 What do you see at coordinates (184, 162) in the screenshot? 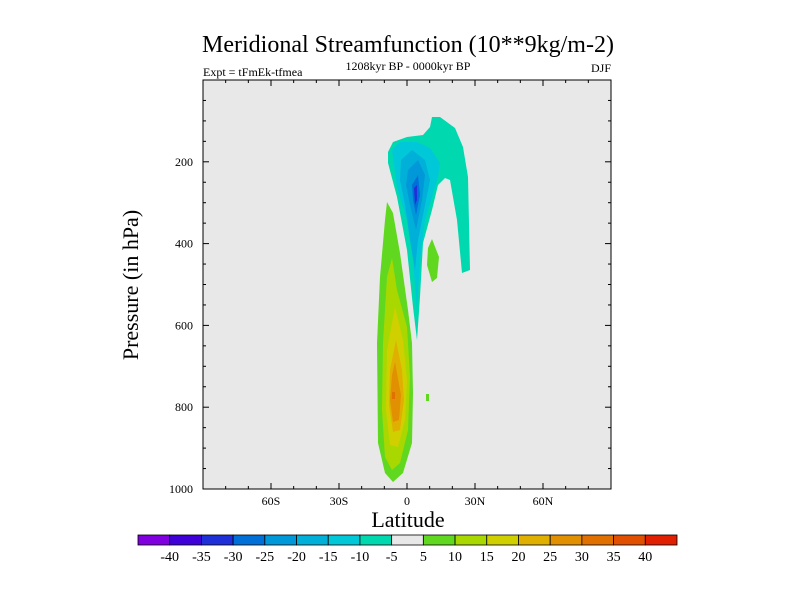
I see `y-tick-label: 200` at bounding box center [184, 162].